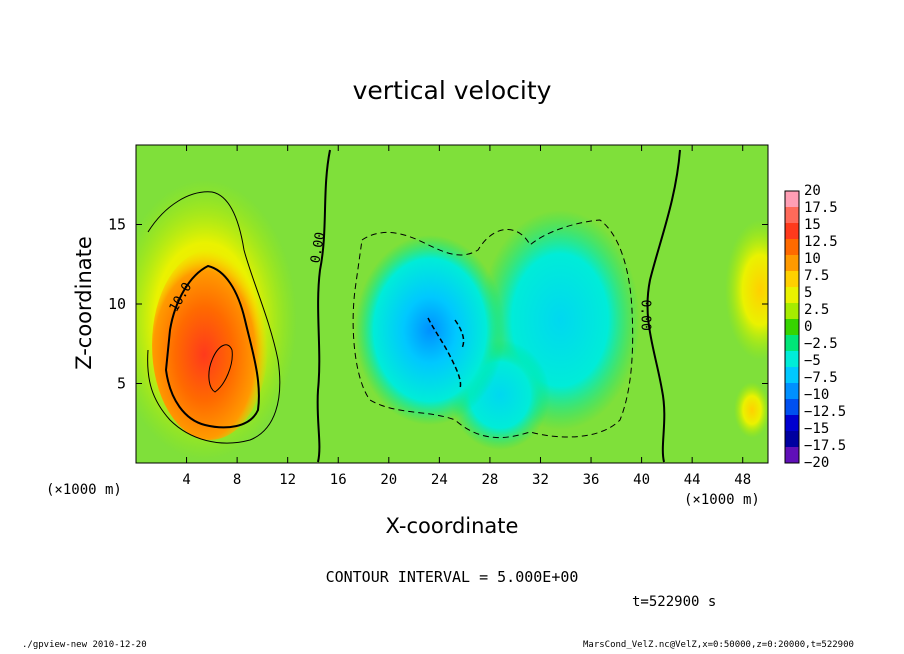  What do you see at coordinates (816, 429) in the screenshot?
I see `colorbar-label: −15` at bounding box center [816, 429].